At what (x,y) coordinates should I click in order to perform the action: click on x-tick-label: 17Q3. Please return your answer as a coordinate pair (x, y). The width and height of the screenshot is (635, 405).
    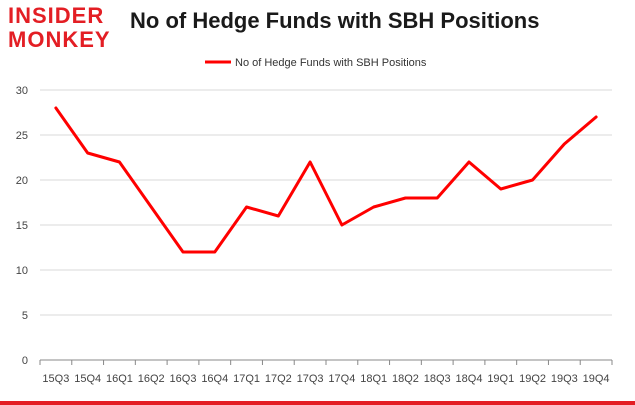
    Looking at the image, I should click on (310, 379).